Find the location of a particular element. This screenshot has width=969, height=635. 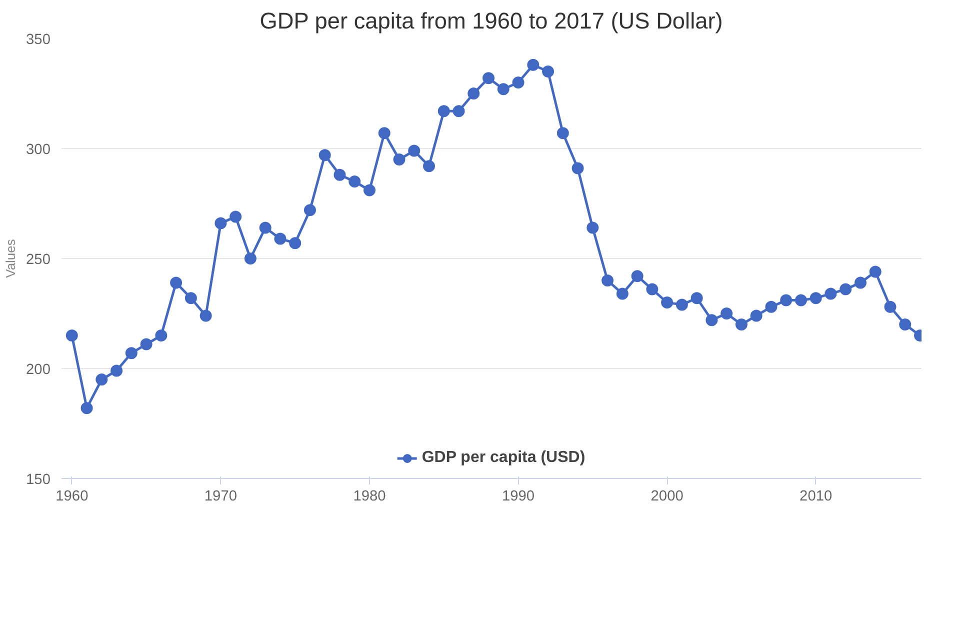

x-tick-label: 1990 is located at coordinates (518, 496).